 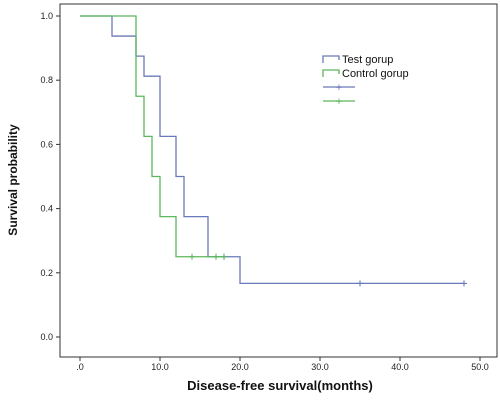 I want to click on legend-censor-mark-2: +, so click(x=339, y=102).